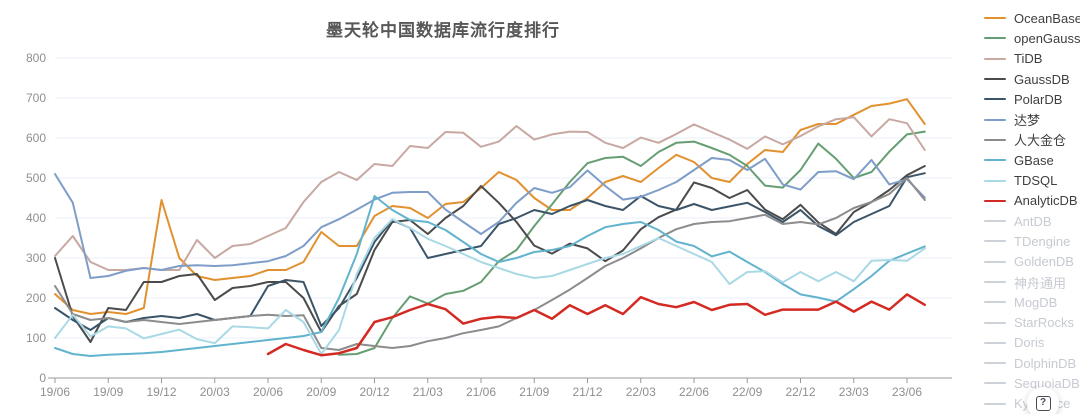 The image size is (1080, 414). What do you see at coordinates (1036, 302) in the screenshot?
I see `legend-label: MogDB` at bounding box center [1036, 302].